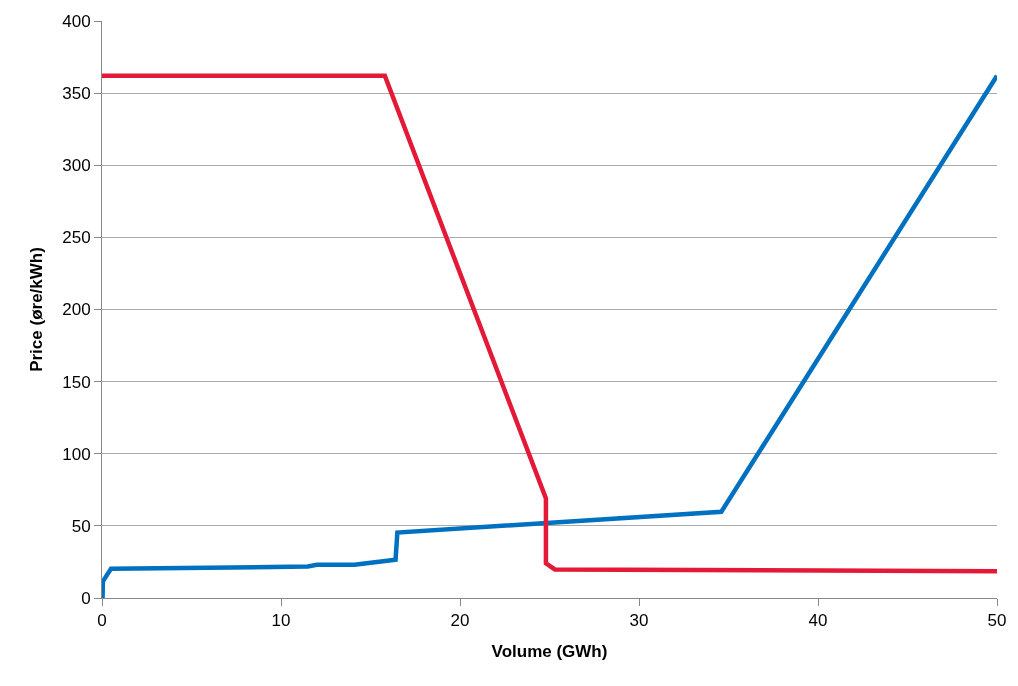 This screenshot has height=686, width=1018. Describe the element at coordinates (76, 166) in the screenshot. I see `y-tick-label: 300` at that location.